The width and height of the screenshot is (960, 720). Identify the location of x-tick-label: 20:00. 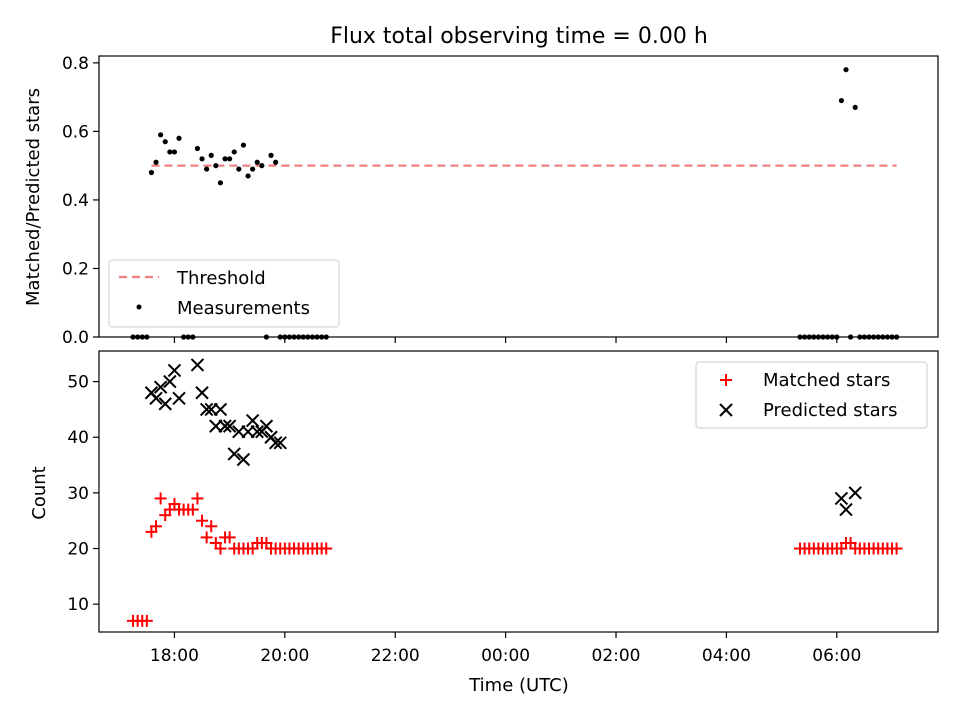
(284, 656).